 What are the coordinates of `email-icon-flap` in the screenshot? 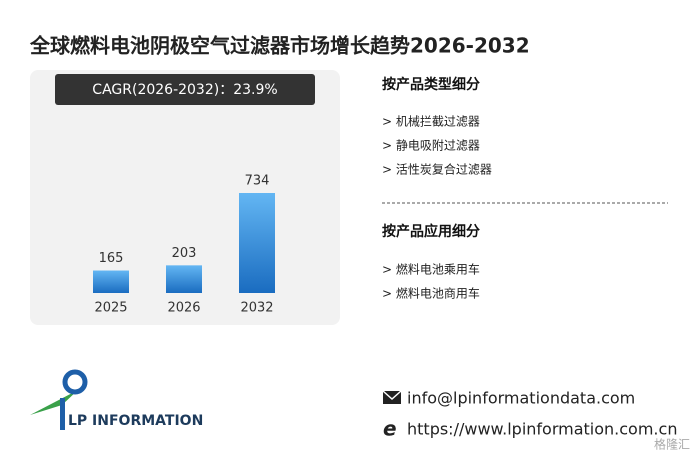 It's located at (392, 395).